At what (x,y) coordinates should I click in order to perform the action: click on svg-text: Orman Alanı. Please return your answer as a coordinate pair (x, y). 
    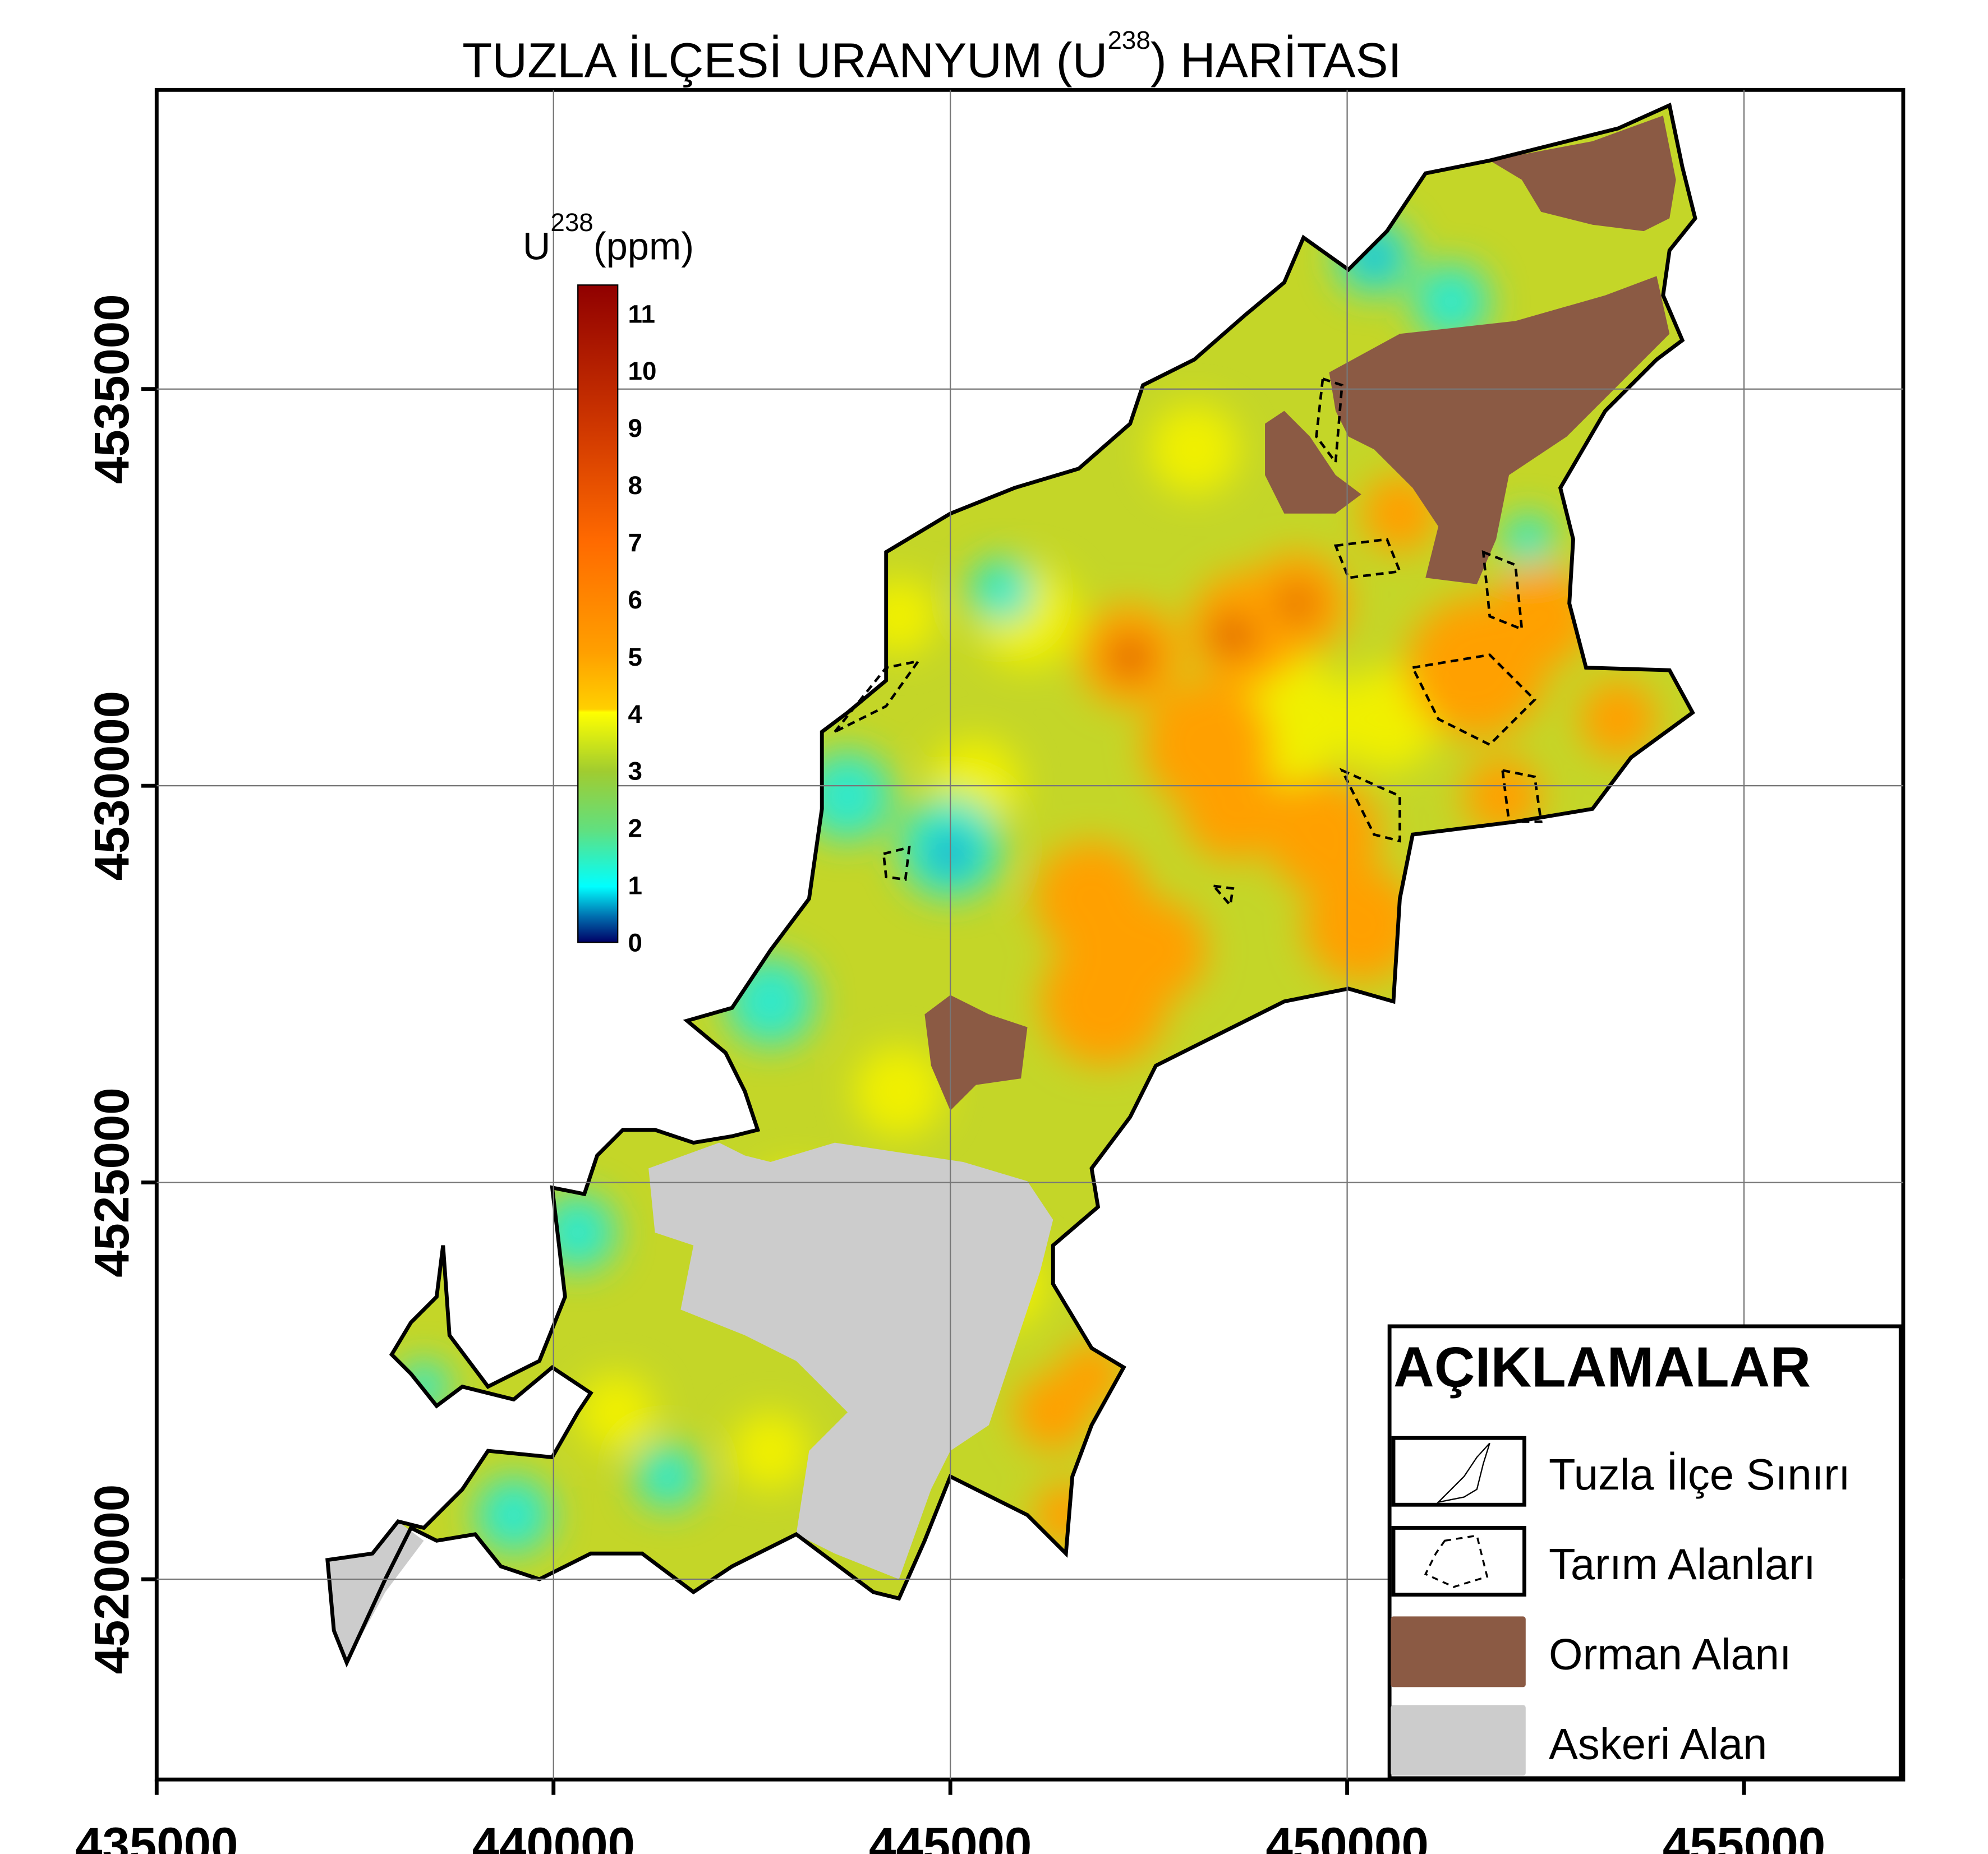
    Looking at the image, I should click on (1670, 1654).